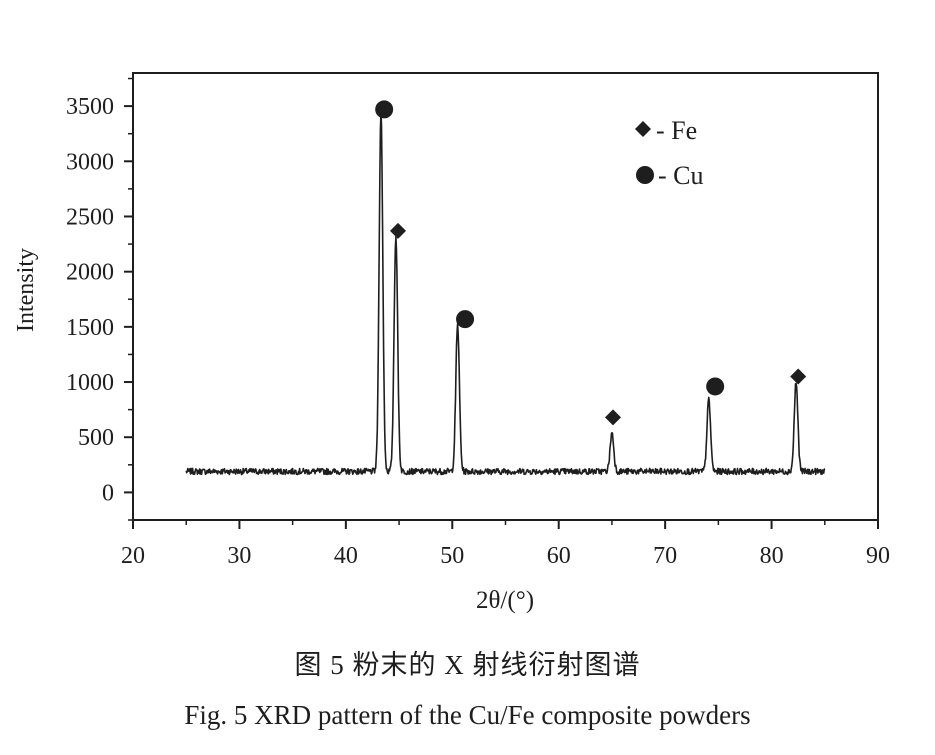  I want to click on legend-fe-label: - Fe, so click(676, 130).